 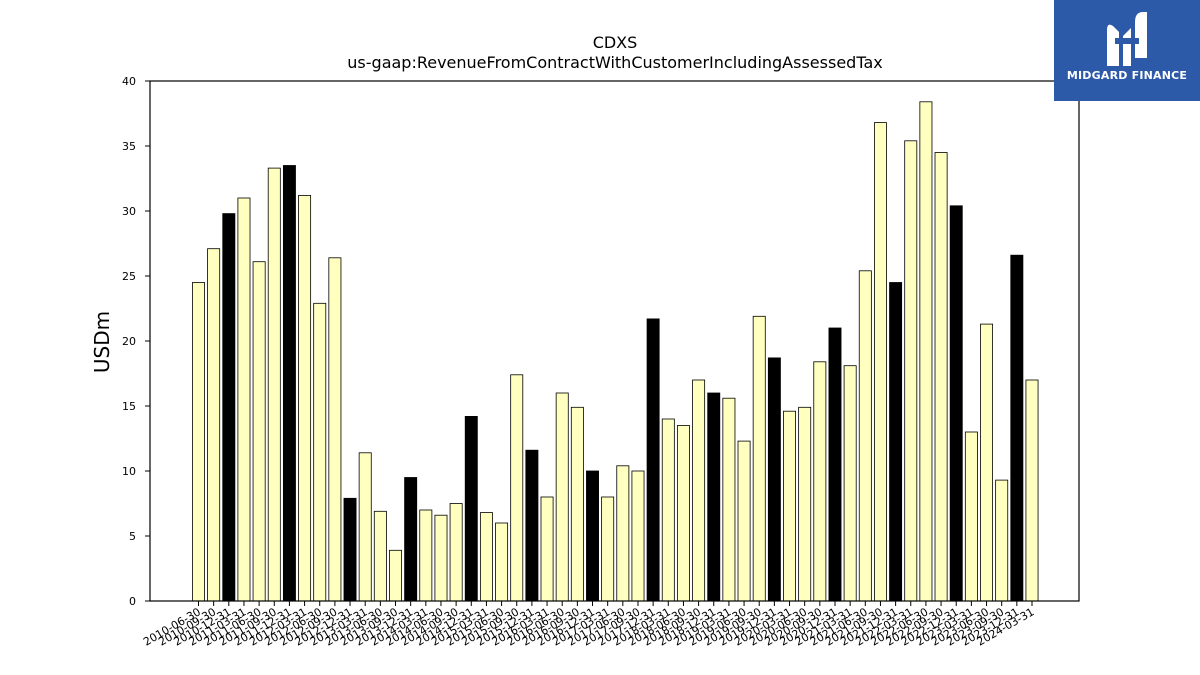 I want to click on brand-logo: MIDGARD FINANCE, so click(x=1127, y=50).